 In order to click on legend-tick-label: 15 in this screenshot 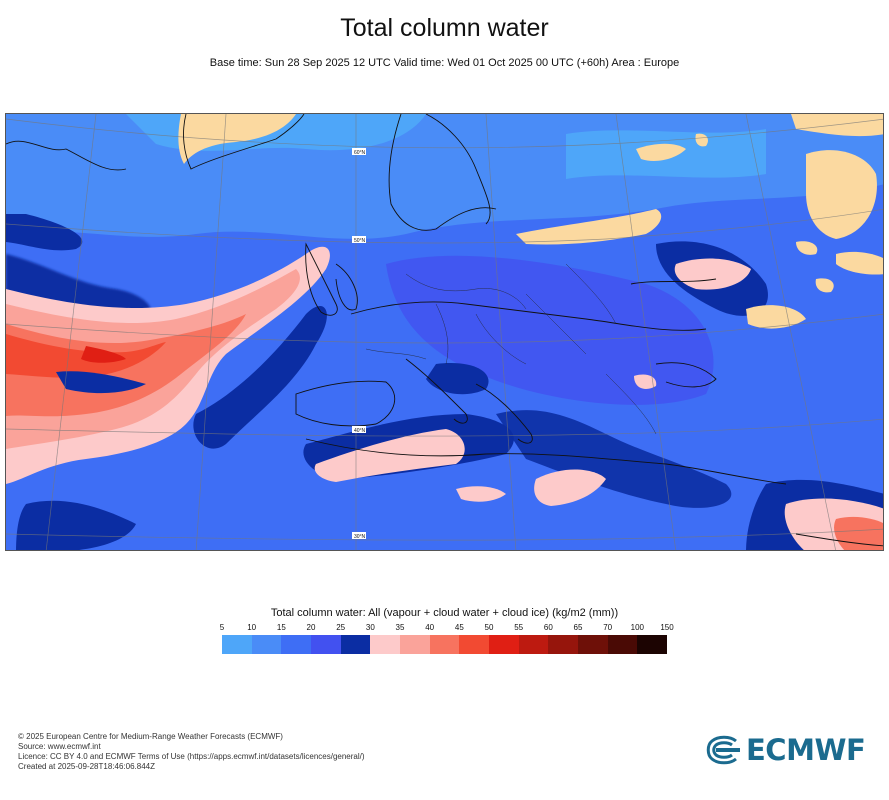, I will do `click(281, 627)`.